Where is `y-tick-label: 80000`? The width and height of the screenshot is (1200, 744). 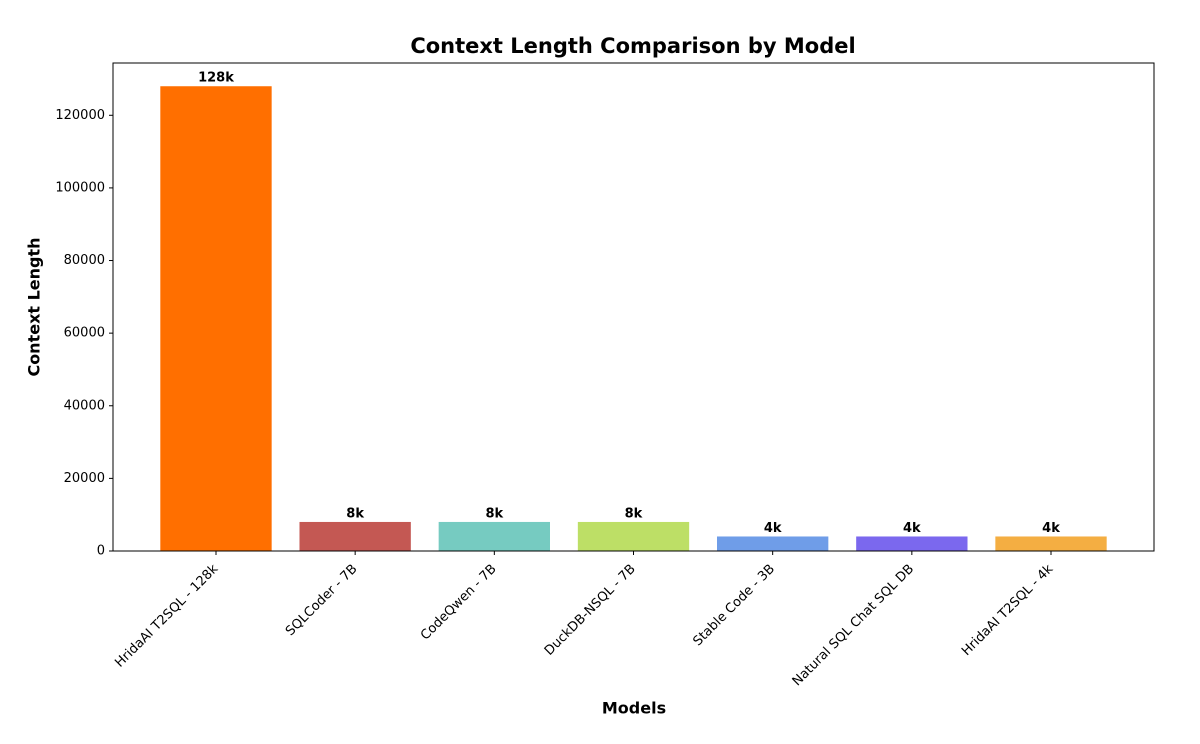
y-tick-label: 80000 is located at coordinates (84, 260).